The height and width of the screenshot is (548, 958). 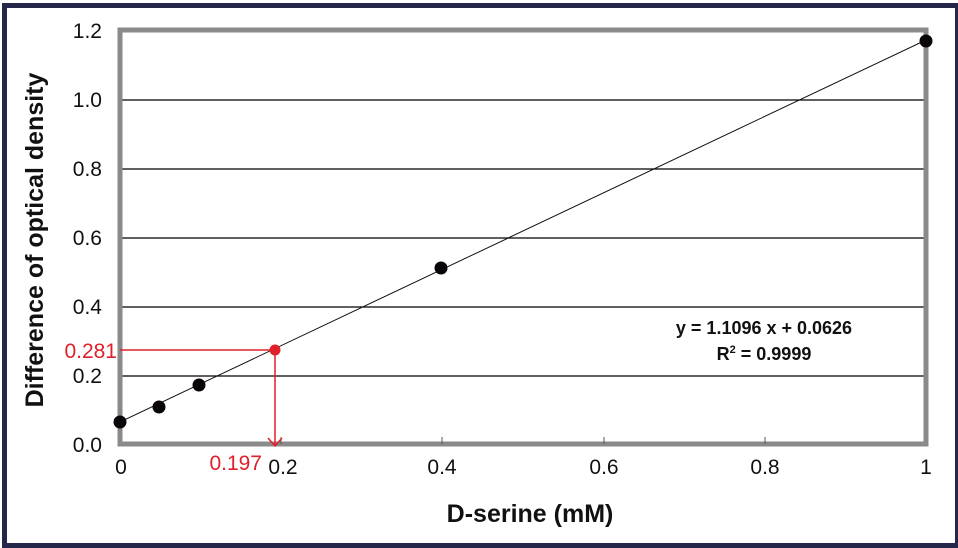 What do you see at coordinates (926, 467) in the screenshot?
I see `x-tick: 1` at bounding box center [926, 467].